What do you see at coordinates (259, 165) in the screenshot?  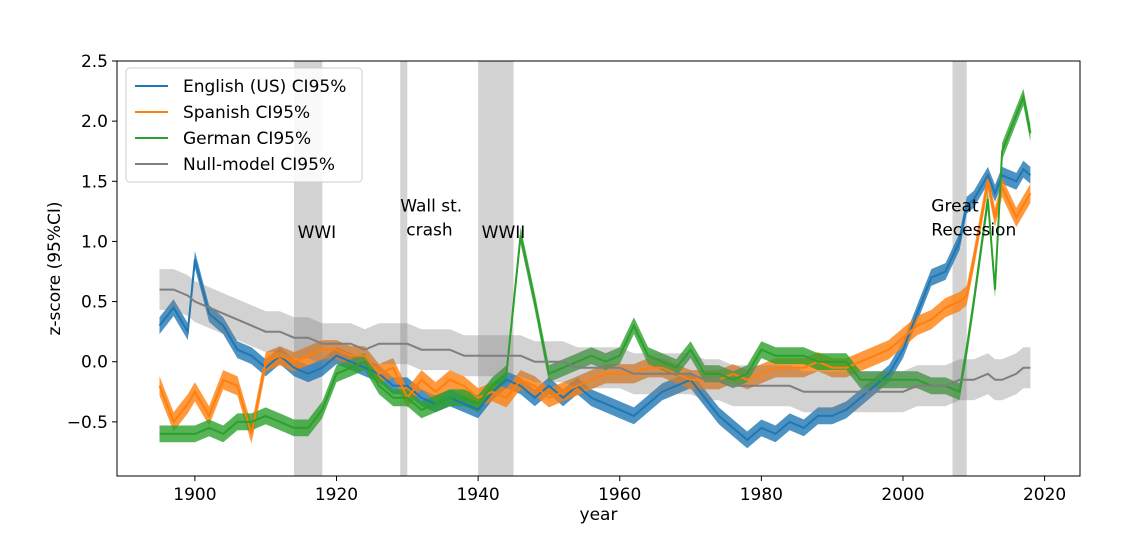 I see `legend-label: Null-model CI95%` at bounding box center [259, 165].